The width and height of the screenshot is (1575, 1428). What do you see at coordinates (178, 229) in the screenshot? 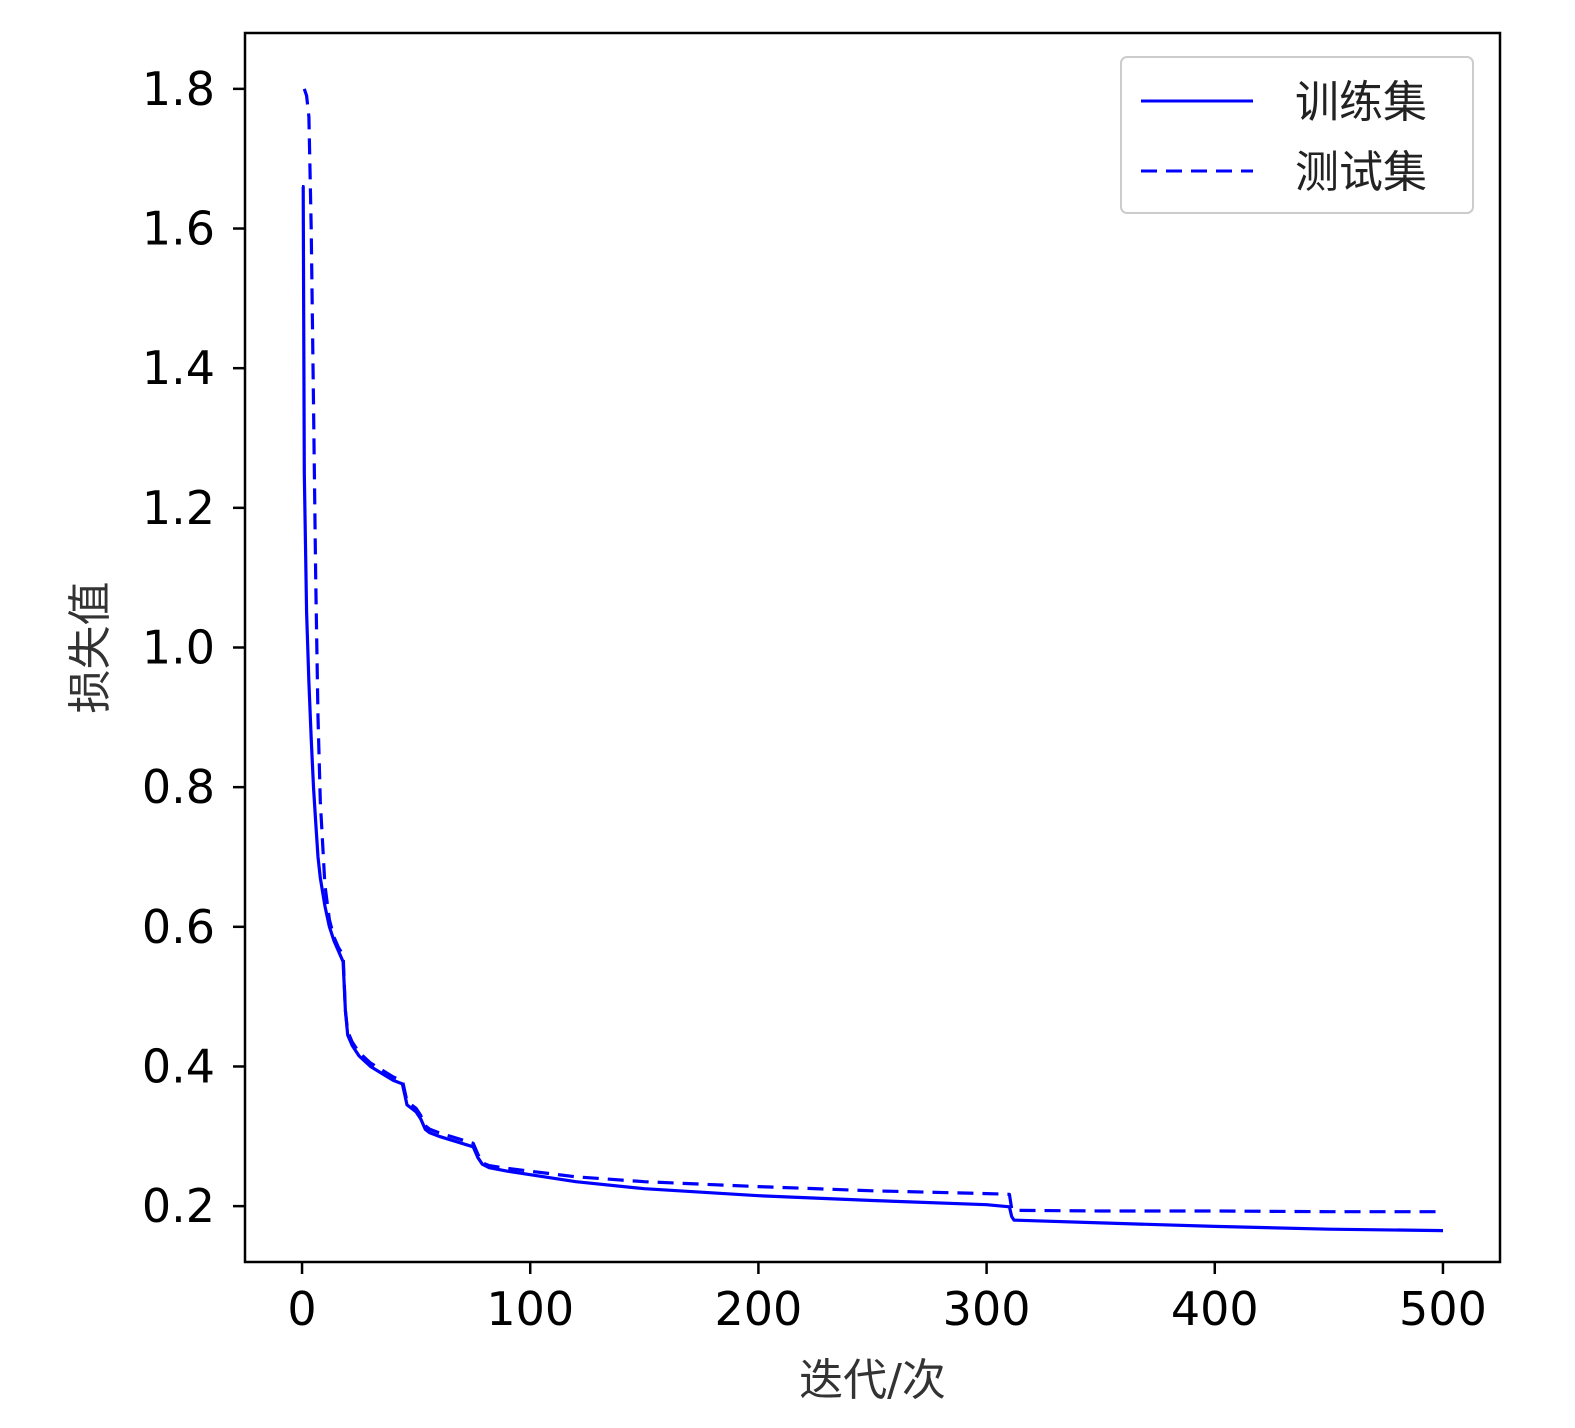
I see `y-tick-label: 1.6` at bounding box center [178, 229].